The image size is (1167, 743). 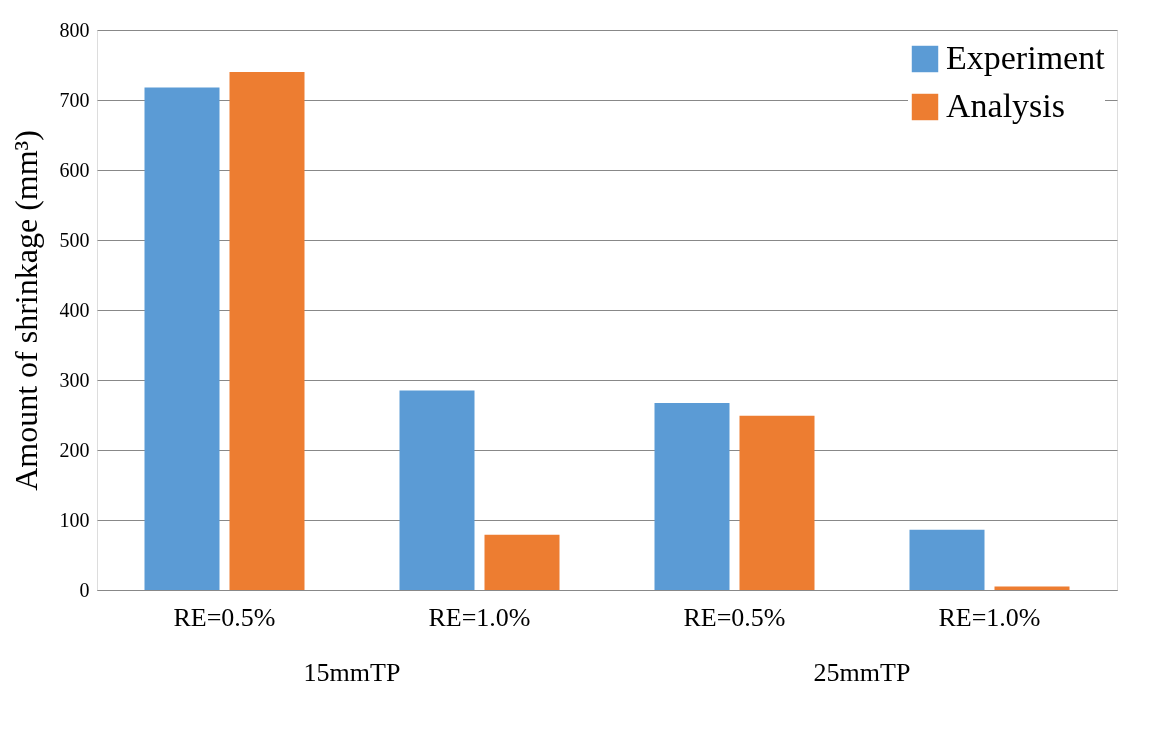 What do you see at coordinates (74, 169) in the screenshot?
I see `y-tick-label: 600` at bounding box center [74, 169].